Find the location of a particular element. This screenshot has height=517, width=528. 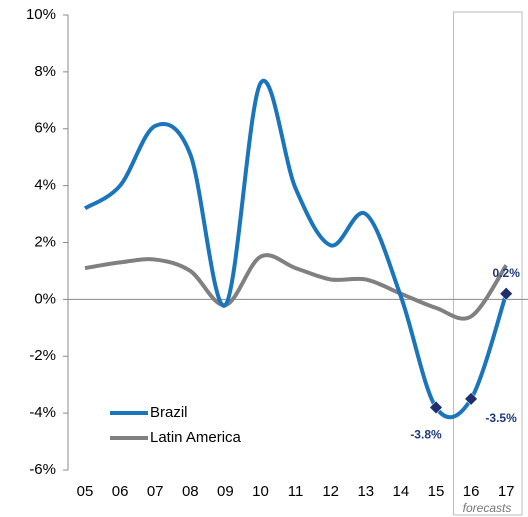

y-tick-label: 10% is located at coordinates (41, 14).